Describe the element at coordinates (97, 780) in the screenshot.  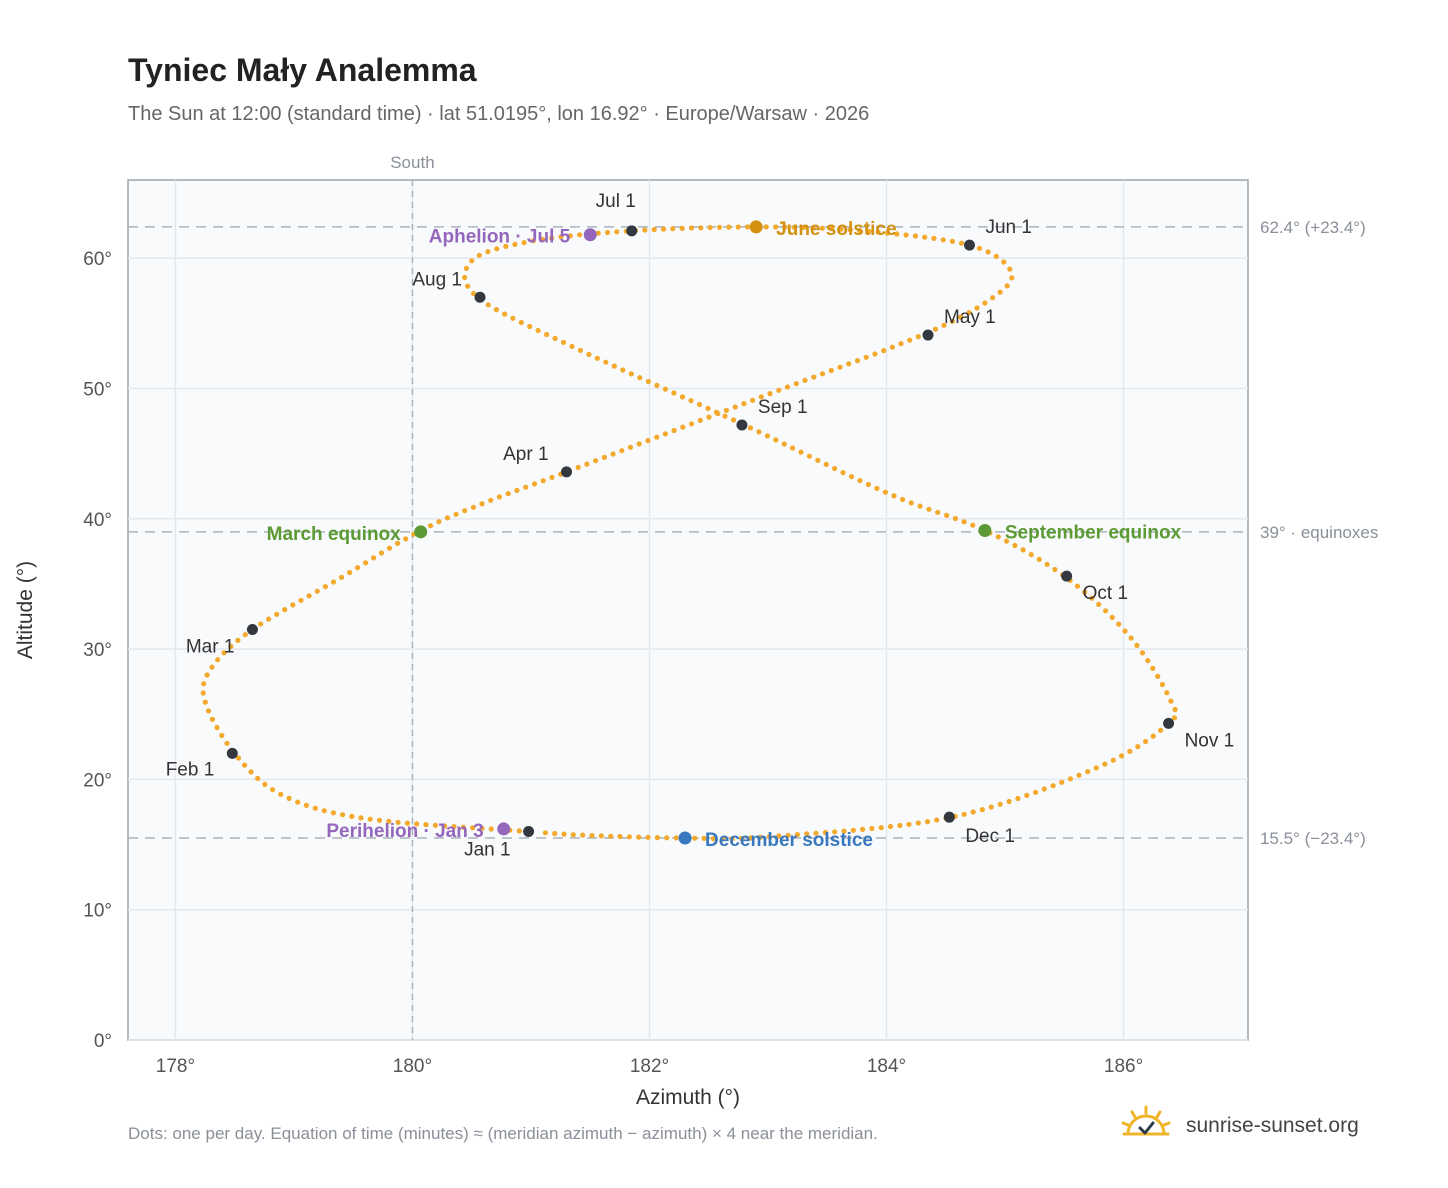
I see `y-tick-label: 20°` at that location.